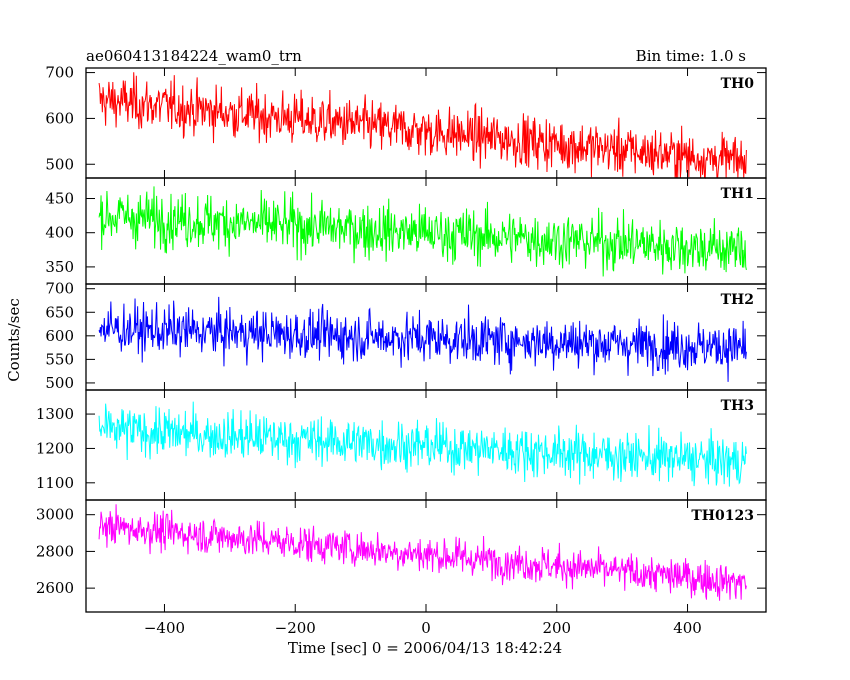 This screenshot has height=680, width=850. Describe the element at coordinates (422, 231) in the screenshot. I see `series-line-th1` at that location.